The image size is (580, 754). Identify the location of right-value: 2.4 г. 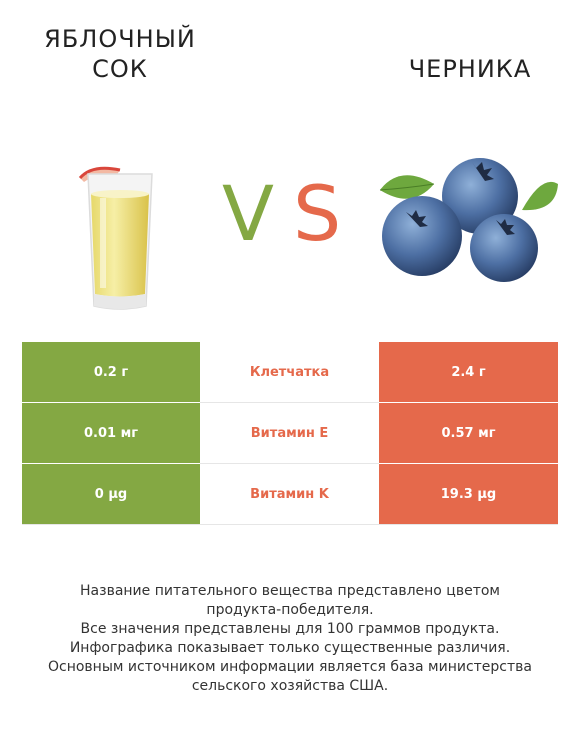
(468, 372).